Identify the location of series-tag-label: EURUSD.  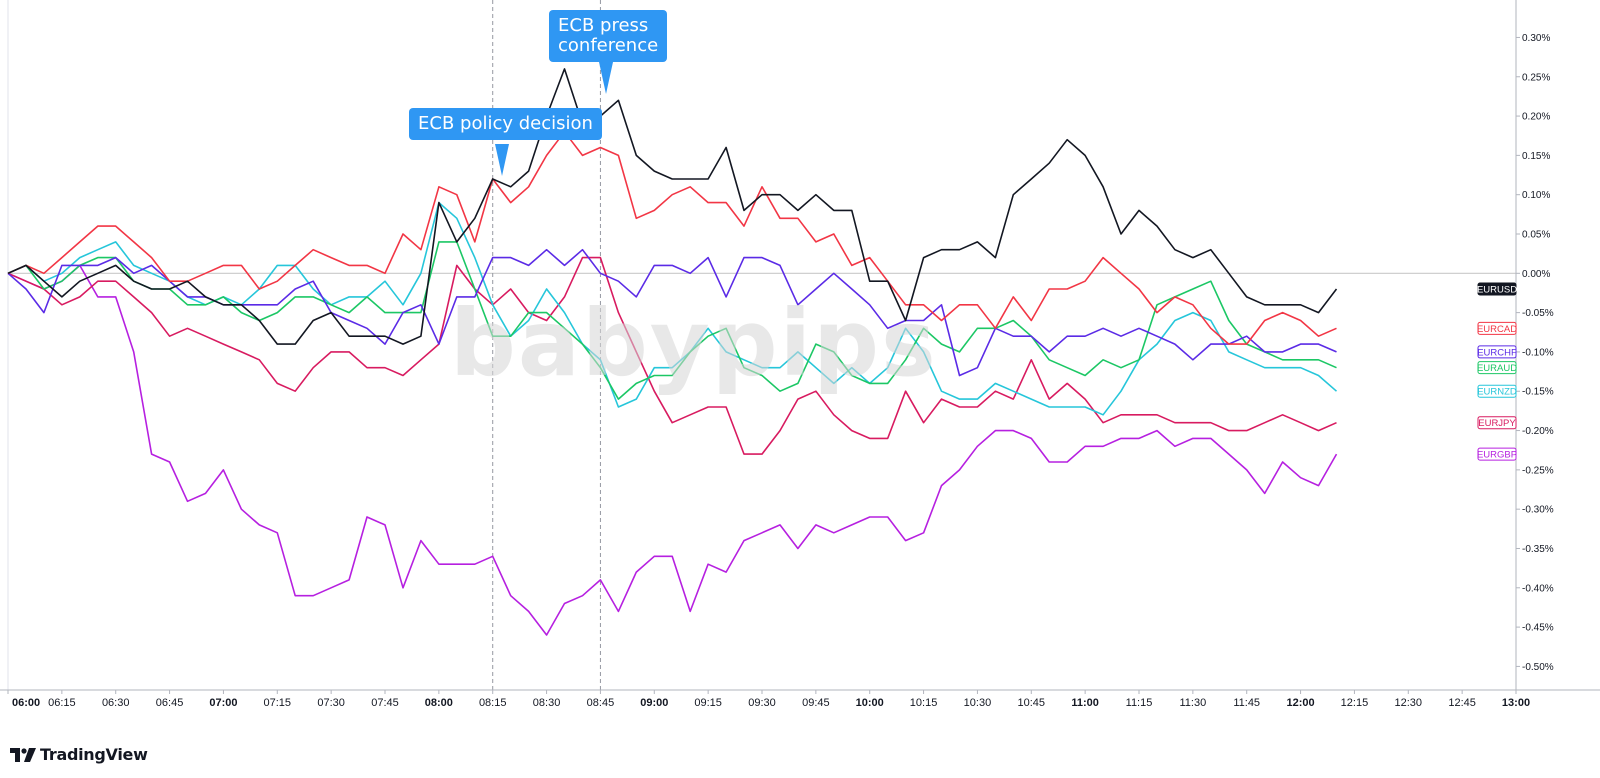
(1497, 290).